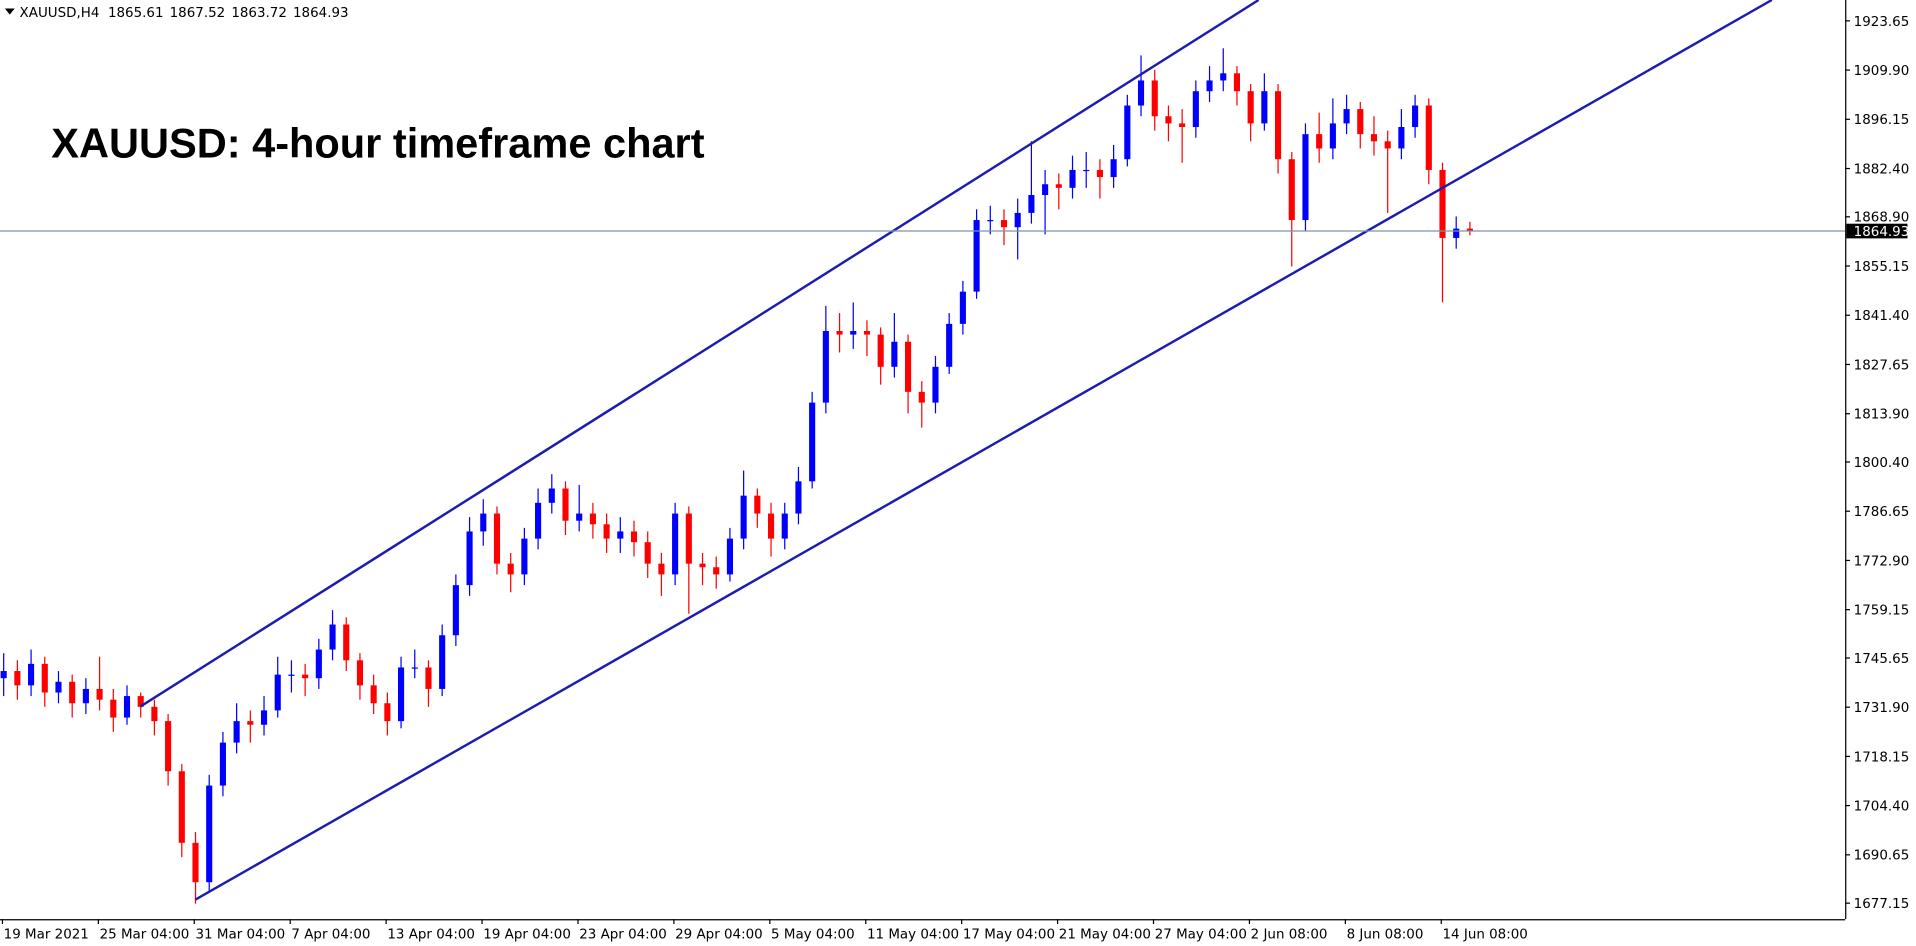  Describe the element at coordinates (136, 13) in the screenshot. I see `open-value: 1865.61` at that location.